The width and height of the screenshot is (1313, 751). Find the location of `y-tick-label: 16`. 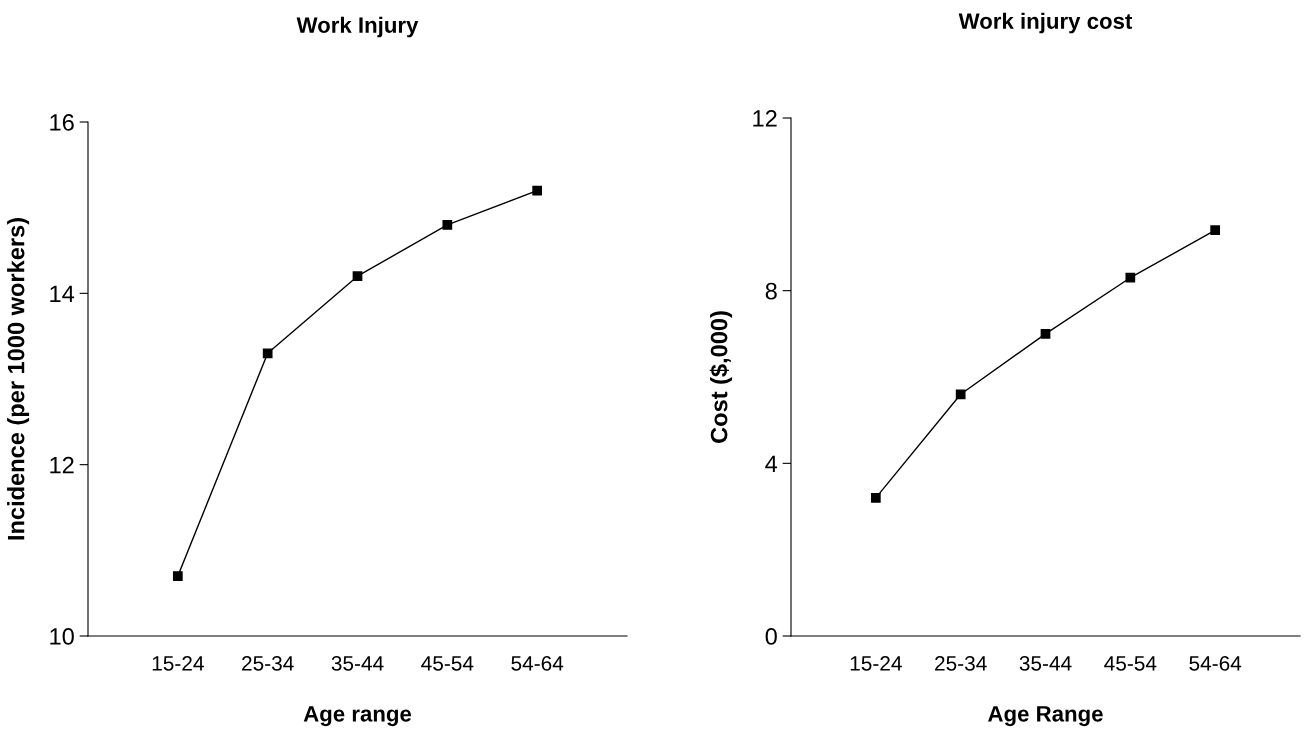

y-tick-label: 16 is located at coordinates (62, 122).